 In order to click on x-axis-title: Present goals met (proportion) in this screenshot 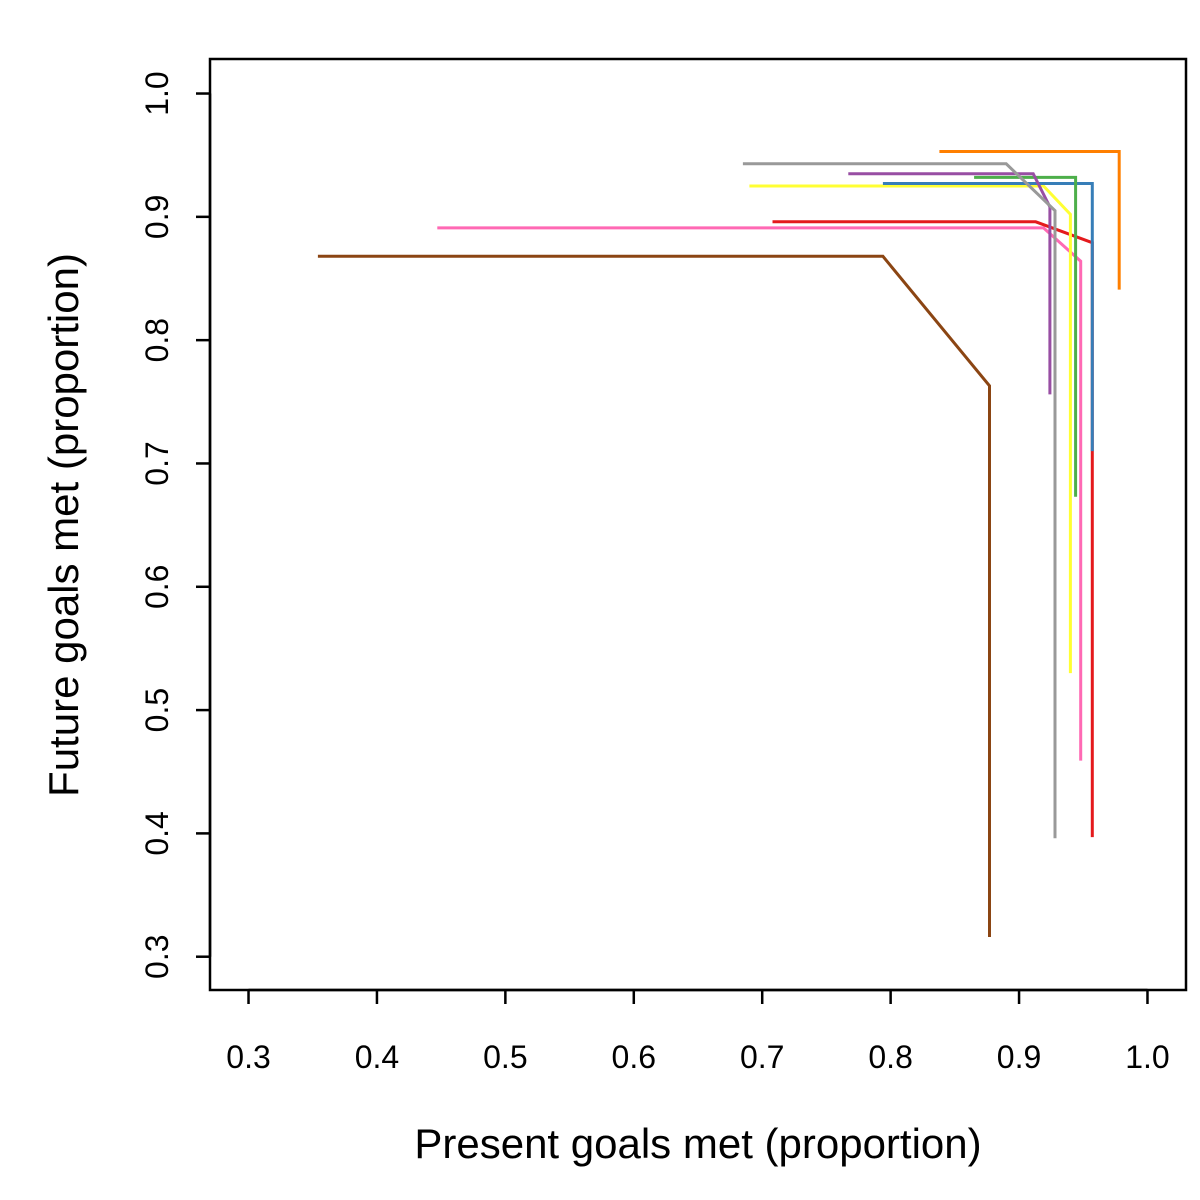, I will do `click(697, 1143)`.